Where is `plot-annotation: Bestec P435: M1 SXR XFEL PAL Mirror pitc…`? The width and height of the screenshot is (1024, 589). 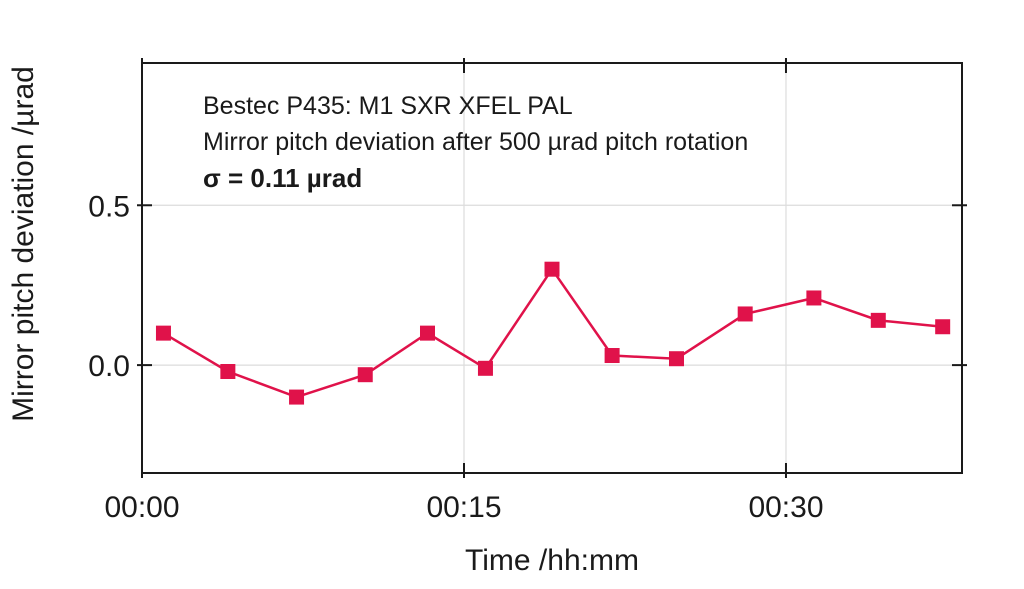 plot-annotation: Bestec P435: M1 SXR XFEL PAL Mirror pitc… is located at coordinates (475, 142).